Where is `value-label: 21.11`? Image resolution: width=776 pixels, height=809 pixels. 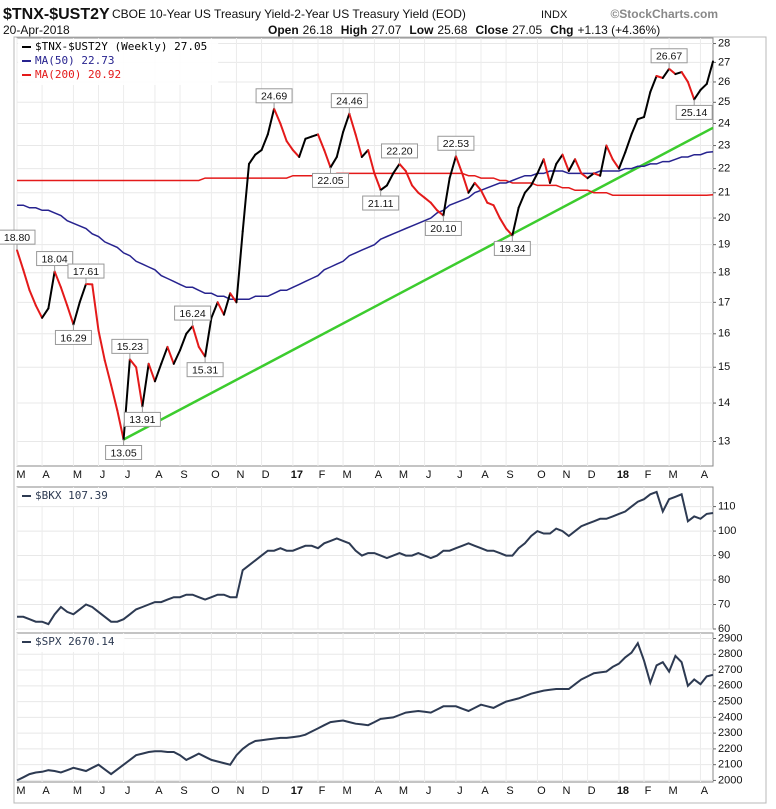 value-label: 21.11 is located at coordinates (381, 204).